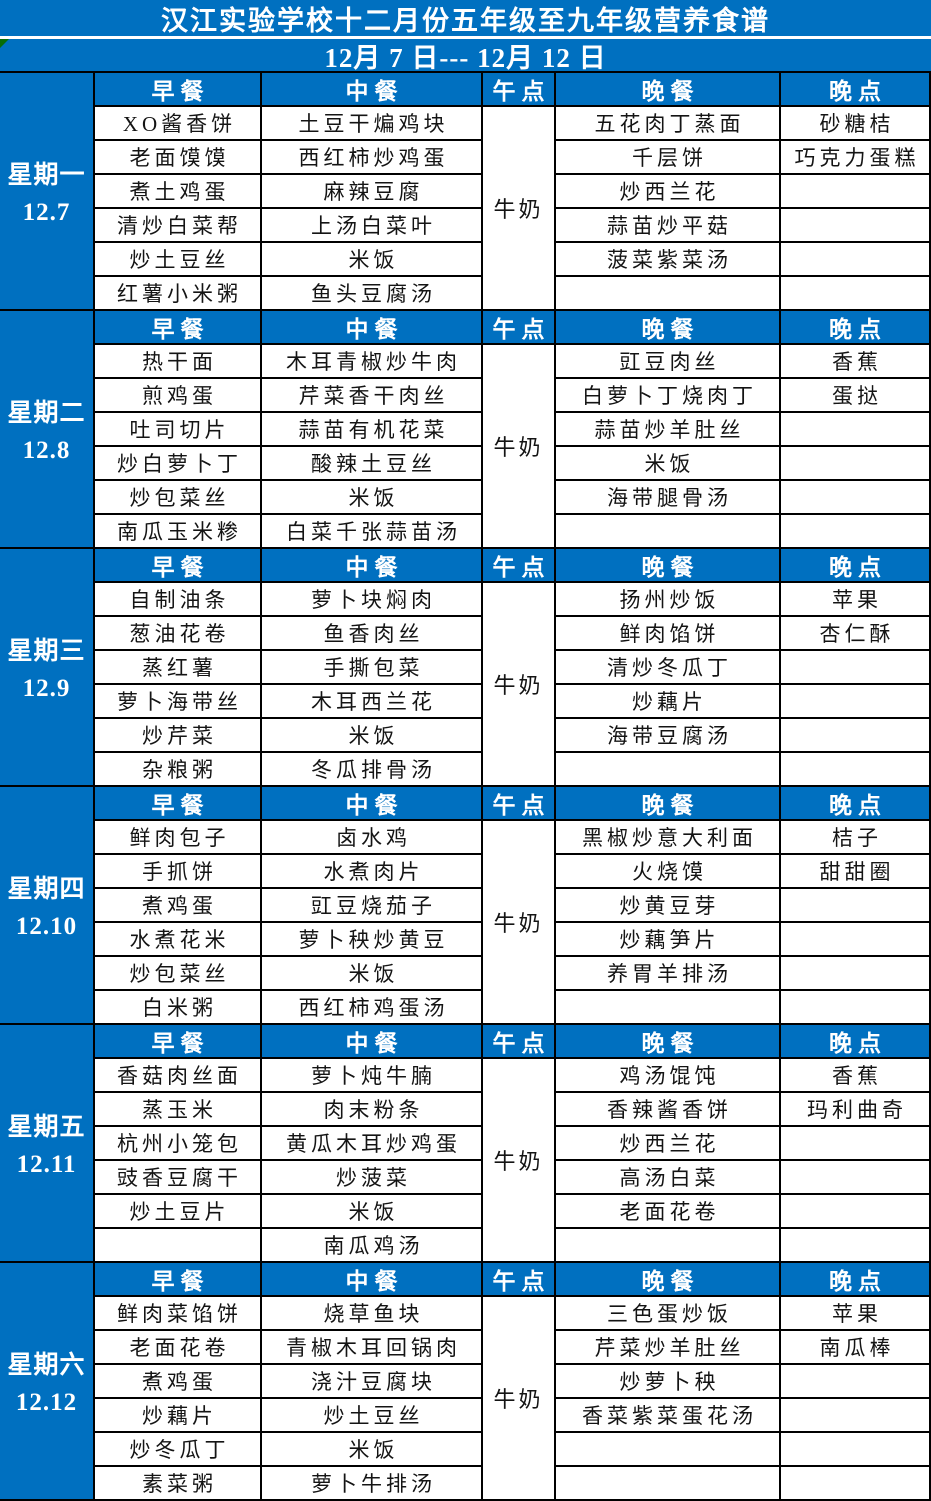  Describe the element at coordinates (371, 1381) in the screenshot. I see `lunch-item: 浇汁豆腐块` at that location.